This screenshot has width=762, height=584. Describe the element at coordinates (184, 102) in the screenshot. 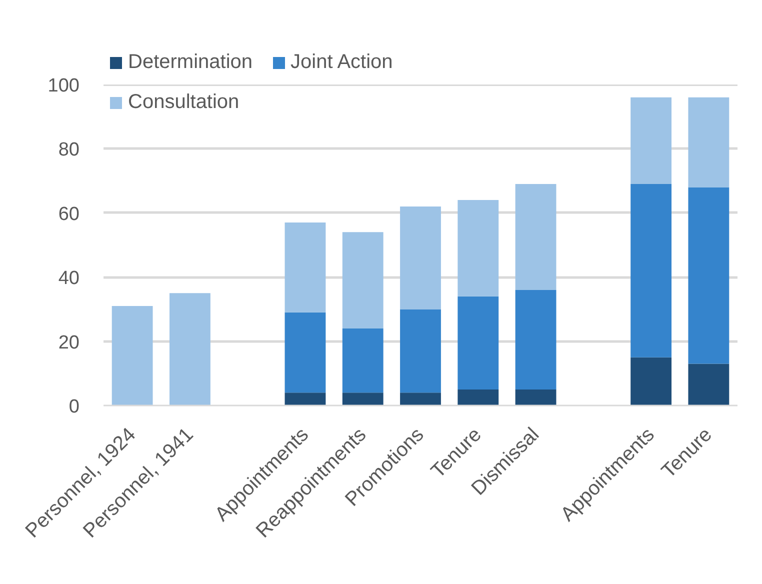

I see `legend-label: Consultation` at that location.